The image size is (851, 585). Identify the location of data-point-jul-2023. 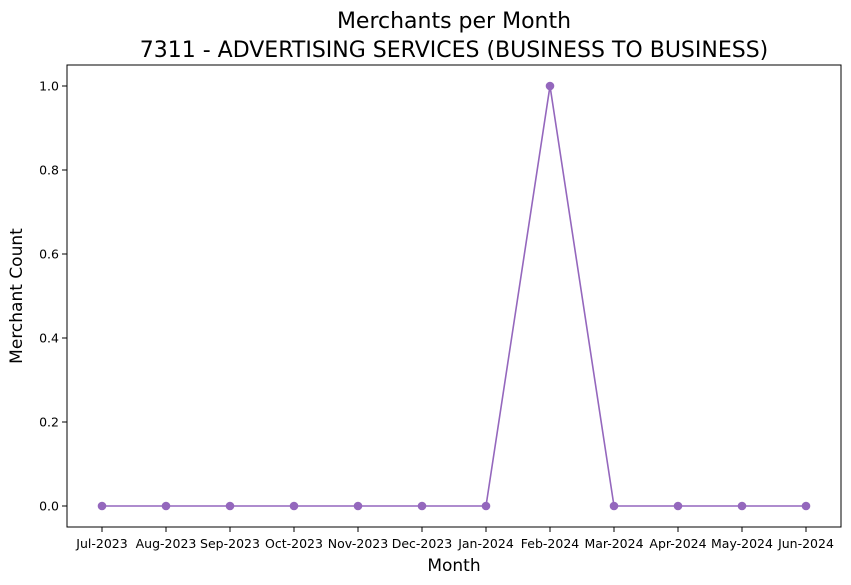
(102, 506).